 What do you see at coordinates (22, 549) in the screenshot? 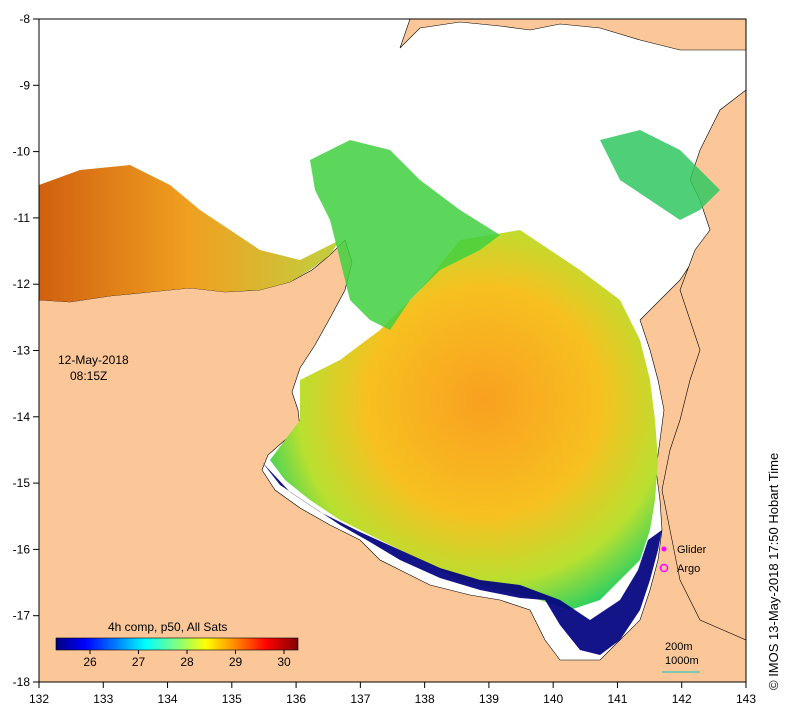
I see `y-tick-label: -16` at bounding box center [22, 549].